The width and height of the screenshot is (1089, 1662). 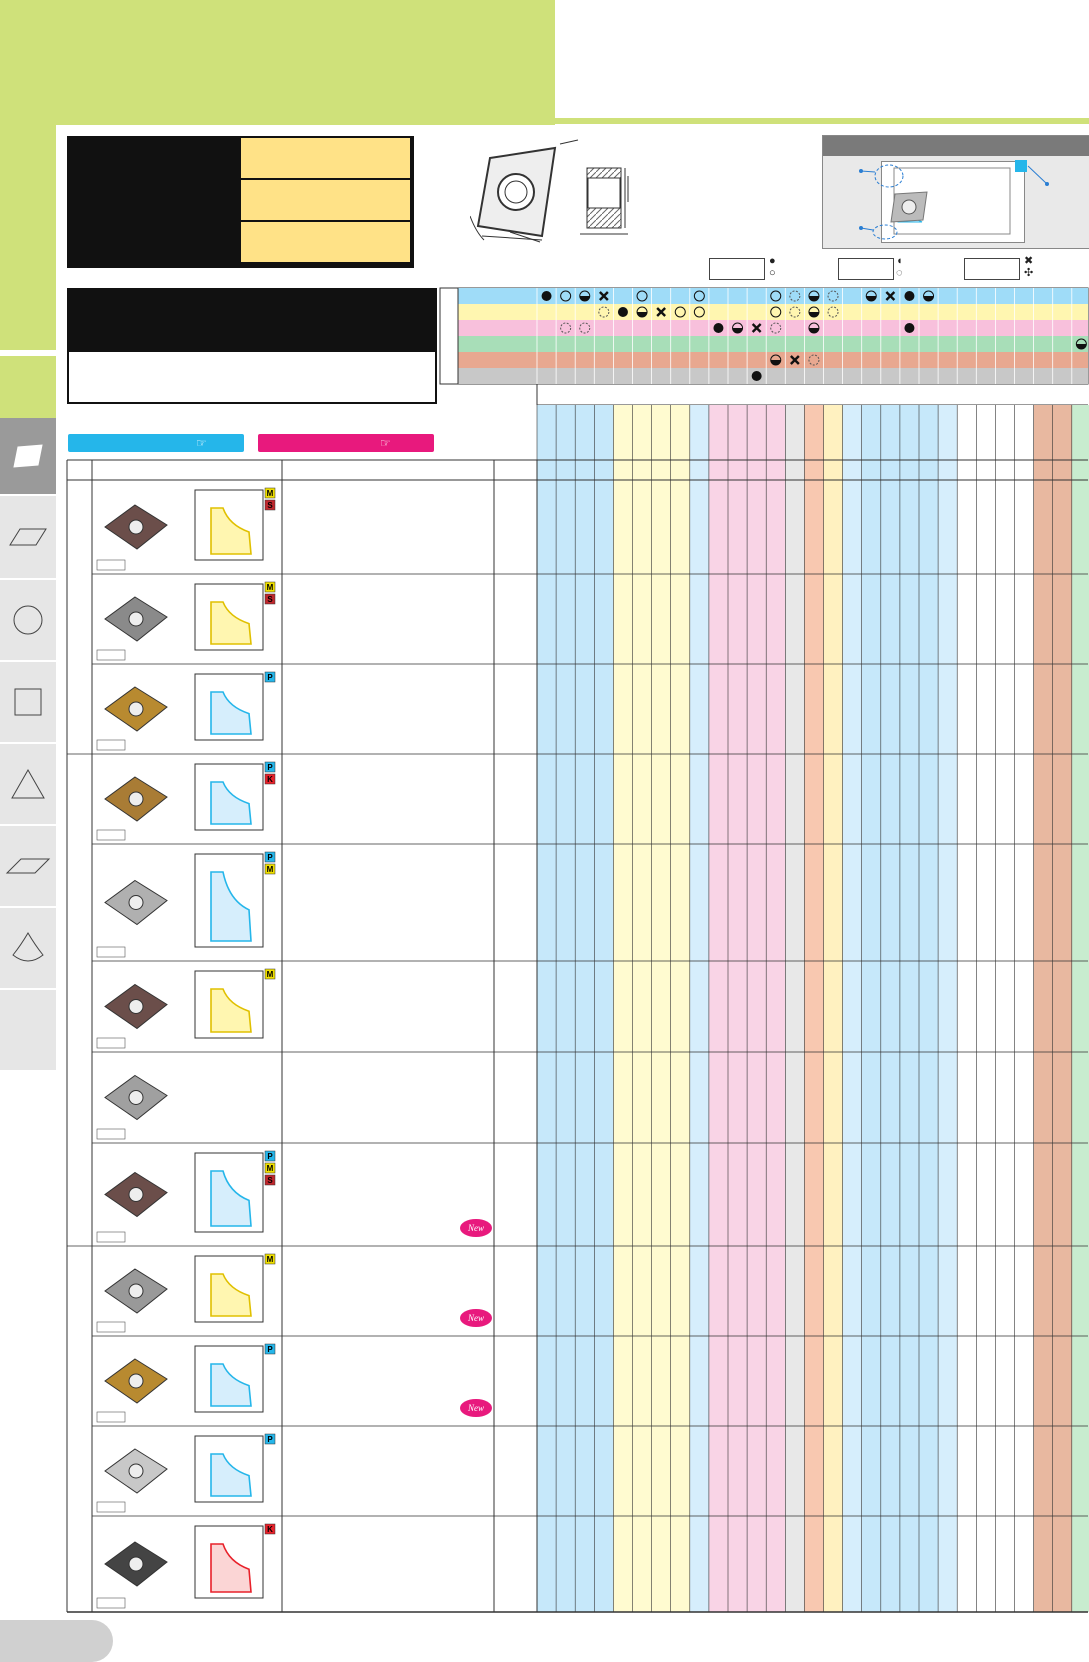 What do you see at coordinates (56, 1641) in the screenshot?
I see `page-number-tab` at bounding box center [56, 1641].